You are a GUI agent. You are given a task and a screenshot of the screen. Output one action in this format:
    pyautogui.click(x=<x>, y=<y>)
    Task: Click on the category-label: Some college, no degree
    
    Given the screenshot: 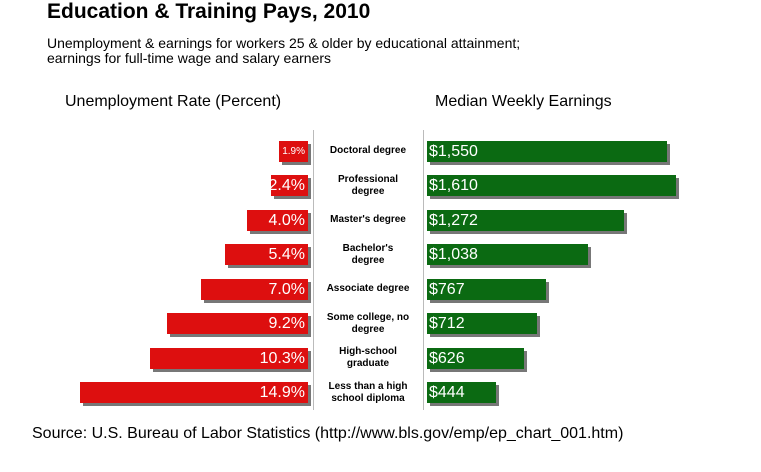 What is the action you would take?
    pyautogui.click(x=368, y=323)
    